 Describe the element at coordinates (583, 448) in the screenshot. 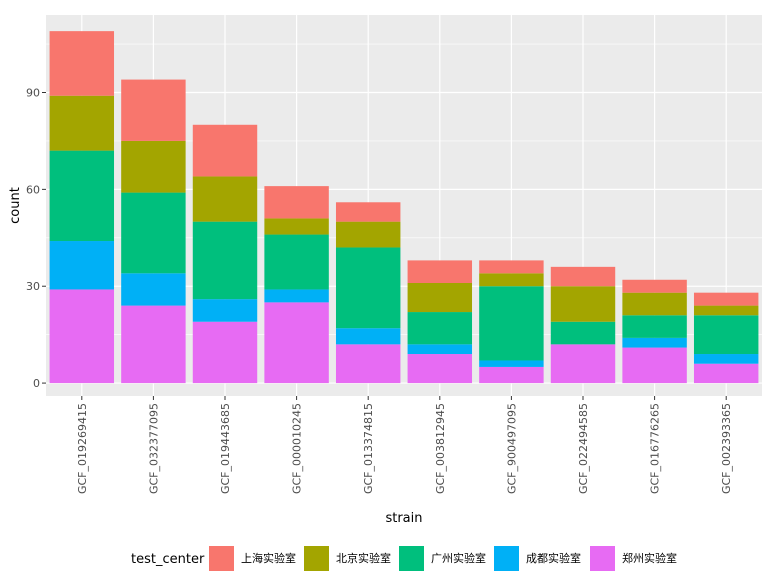

I see `x-tick-label: GCF_022494585` at that location.